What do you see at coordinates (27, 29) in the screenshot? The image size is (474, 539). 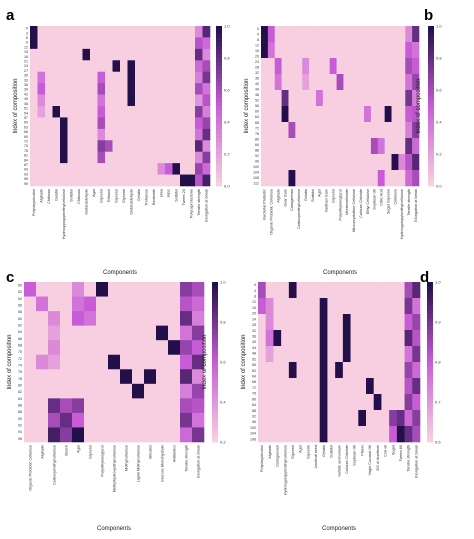 I see `y-tick-label: 0` at bounding box center [27, 29].